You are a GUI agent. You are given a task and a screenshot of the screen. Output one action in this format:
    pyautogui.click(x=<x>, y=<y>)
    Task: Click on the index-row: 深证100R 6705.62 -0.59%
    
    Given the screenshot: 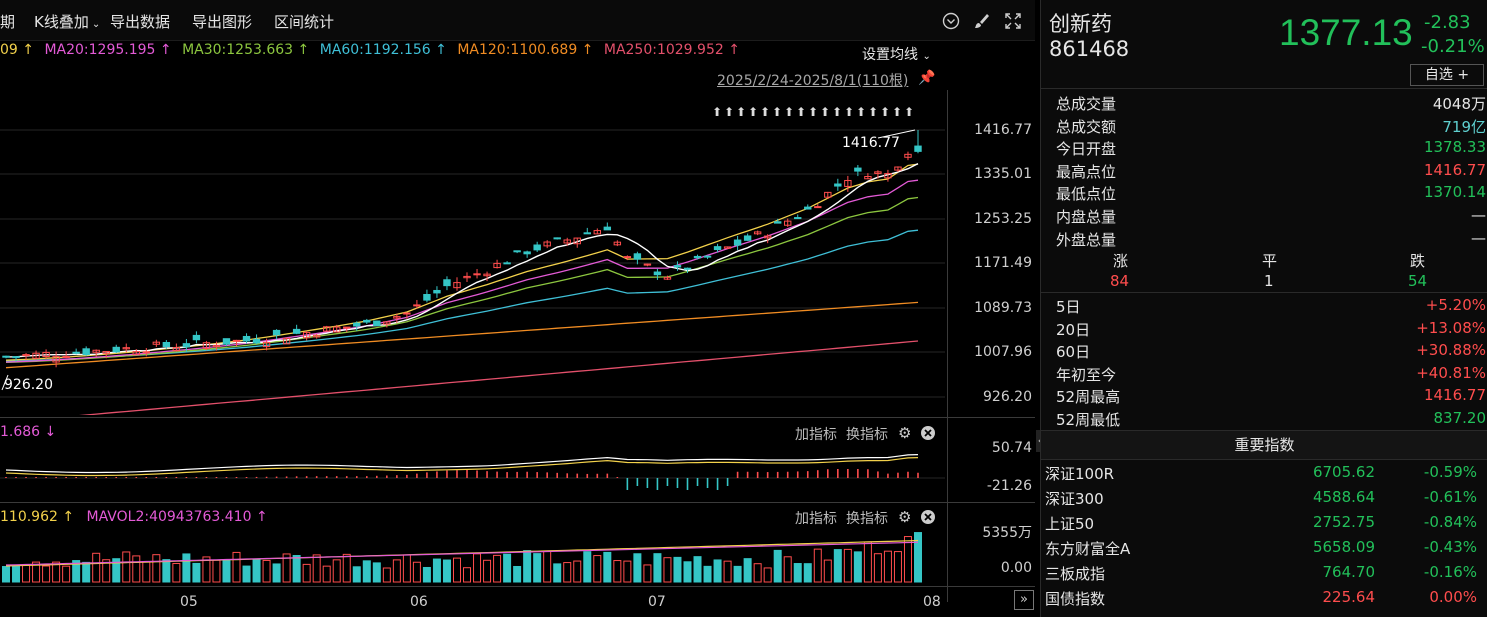 What is the action you would take?
    pyautogui.click(x=1265, y=475)
    